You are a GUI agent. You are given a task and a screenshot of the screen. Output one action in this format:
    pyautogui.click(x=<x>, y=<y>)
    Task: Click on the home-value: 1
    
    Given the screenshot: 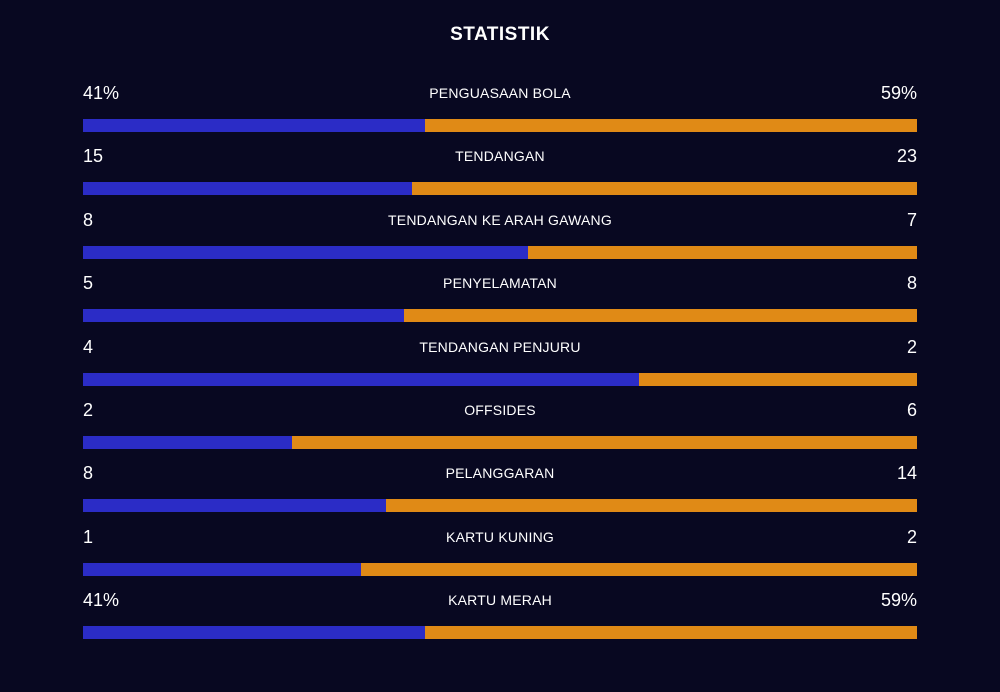 What is the action you would take?
    pyautogui.click(x=88, y=536)
    